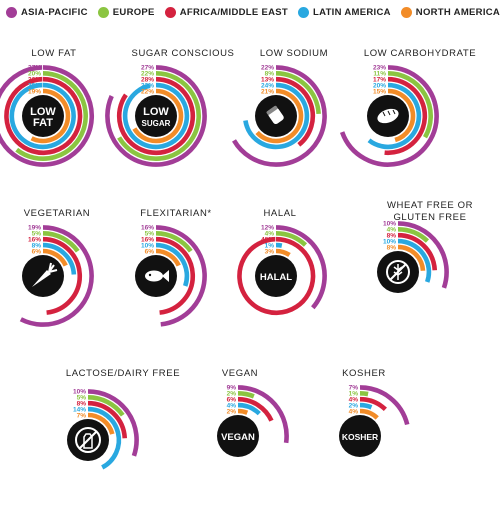  I want to click on prohibit-slash, so click(88, 440).